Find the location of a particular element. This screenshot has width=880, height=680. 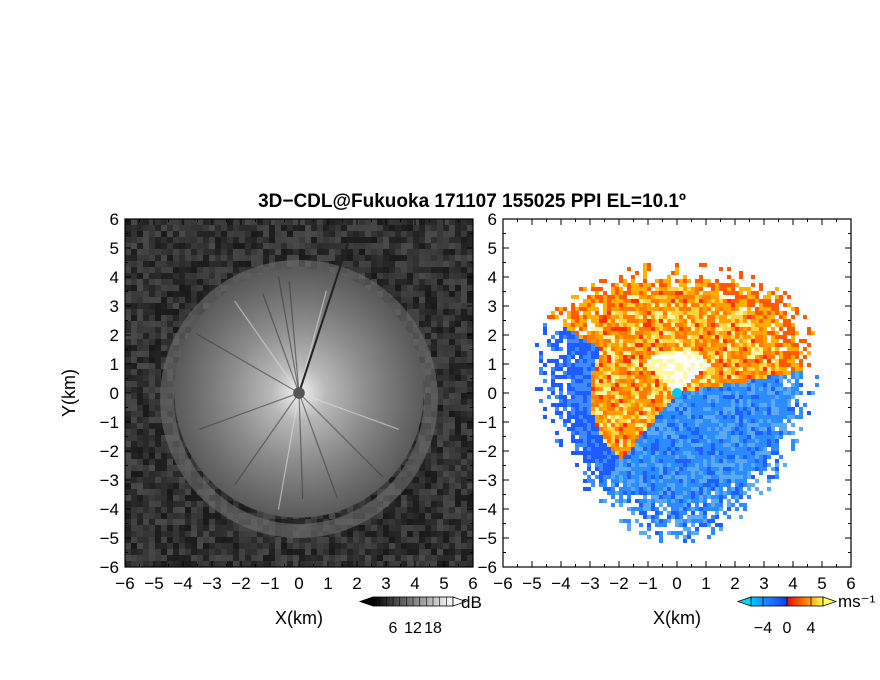

velocity-x-axis-label: X(km) is located at coordinates (677, 618).